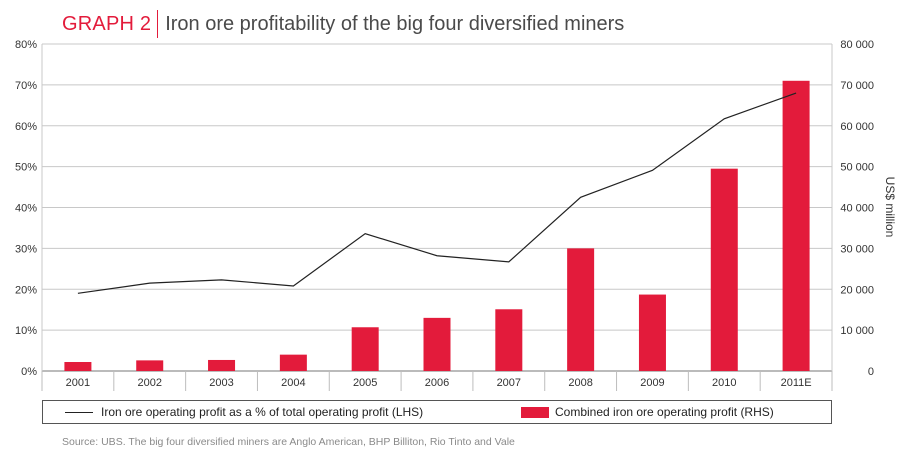 This screenshot has height=465, width=900. What do you see at coordinates (26, 331) in the screenshot?
I see `left-tick-label: 10%` at bounding box center [26, 331].